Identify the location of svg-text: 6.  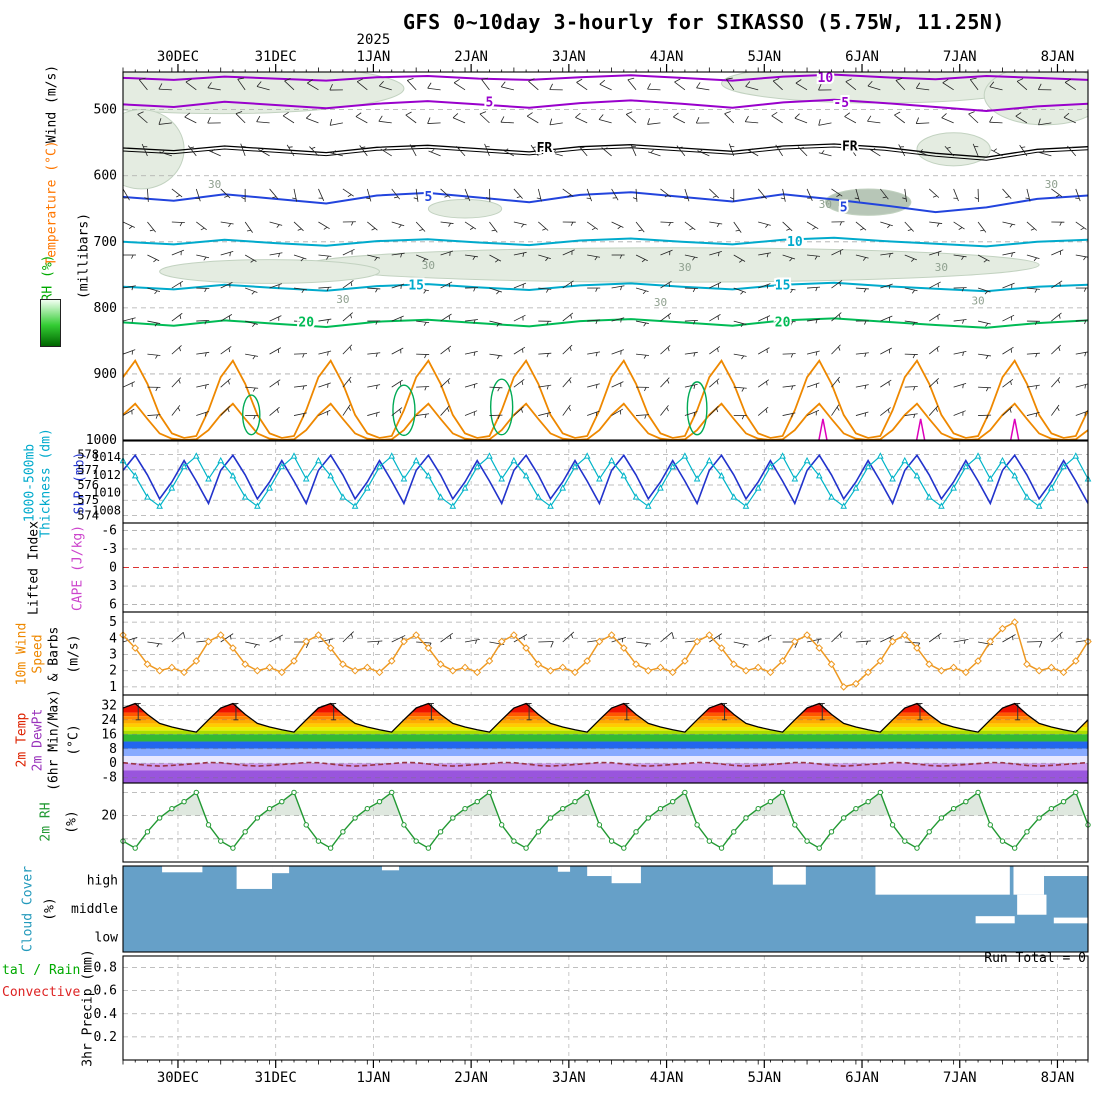
(113, 605).